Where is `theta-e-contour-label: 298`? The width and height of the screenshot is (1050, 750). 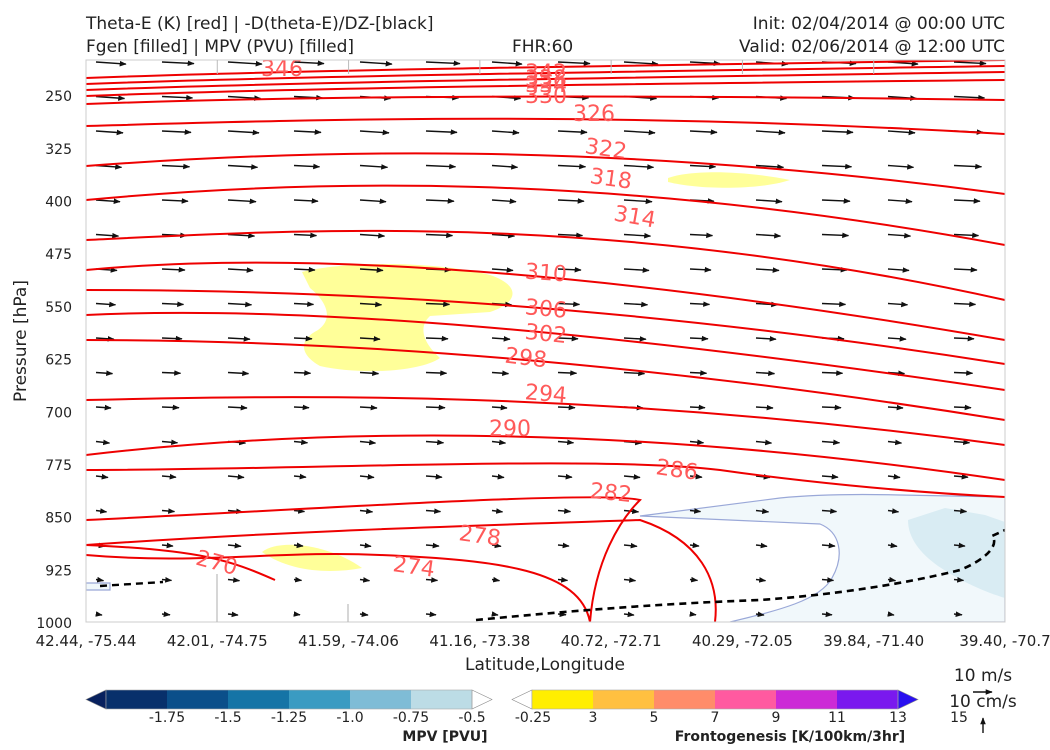
theta-e-contour-label: 298 is located at coordinates (525, 359).